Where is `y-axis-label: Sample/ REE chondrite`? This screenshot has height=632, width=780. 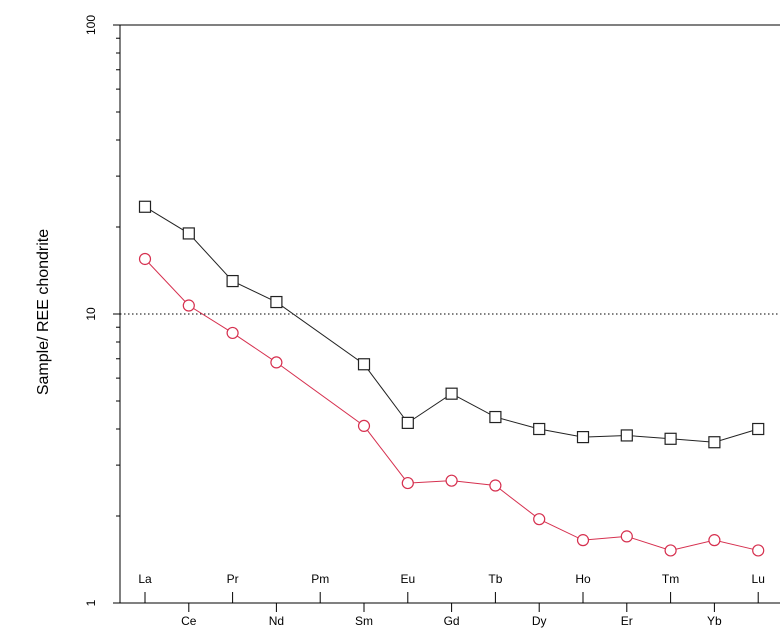
y-axis-label: Sample/ REE chondrite is located at coordinates (43, 312).